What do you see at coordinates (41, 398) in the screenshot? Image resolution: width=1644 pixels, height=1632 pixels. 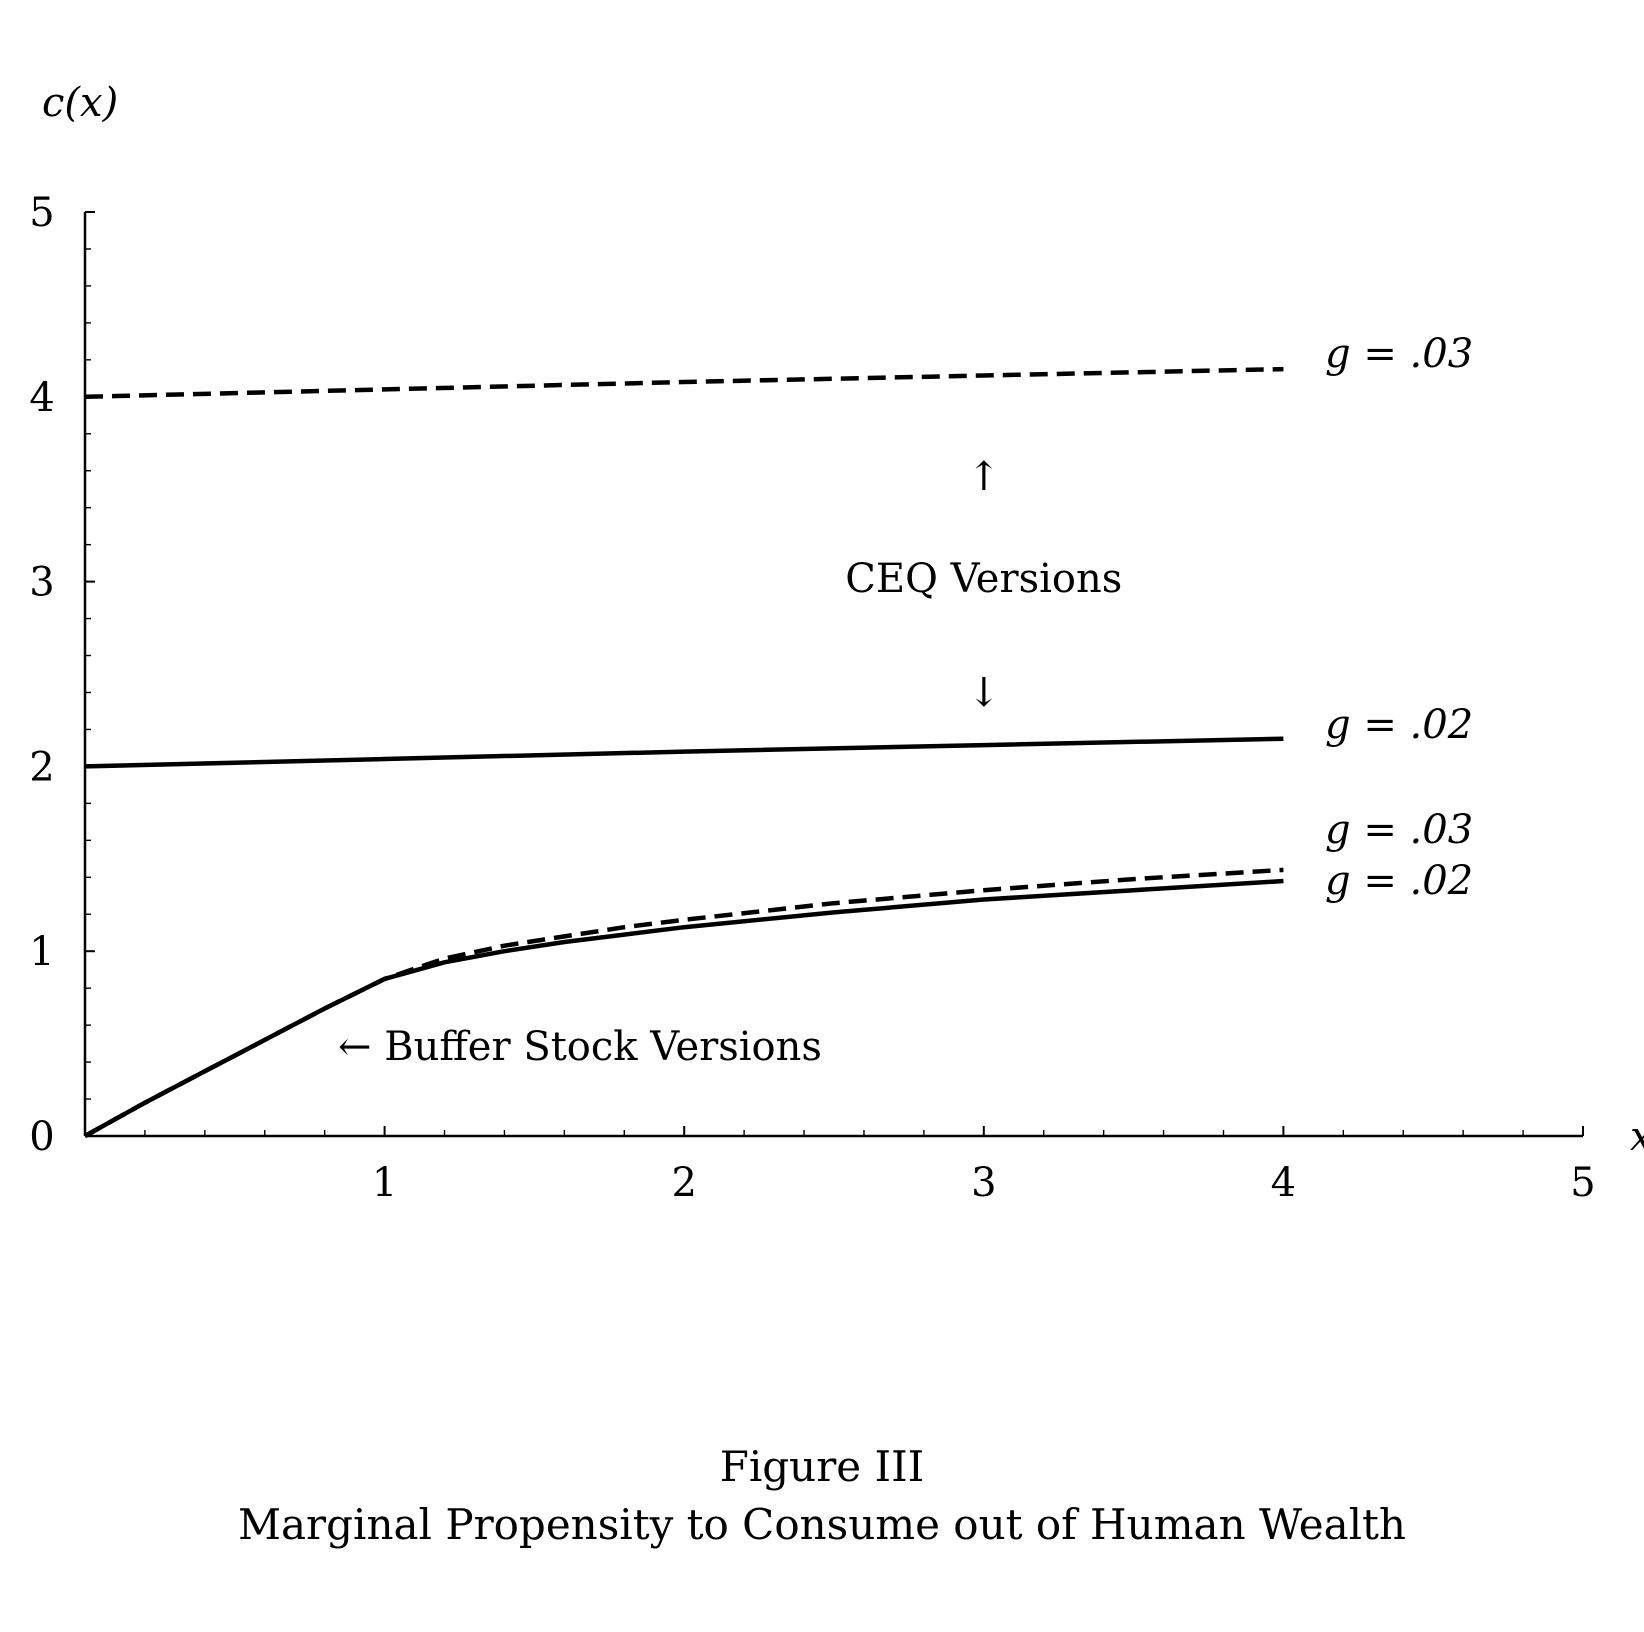 I see `y-tick-label: 4` at bounding box center [41, 398].